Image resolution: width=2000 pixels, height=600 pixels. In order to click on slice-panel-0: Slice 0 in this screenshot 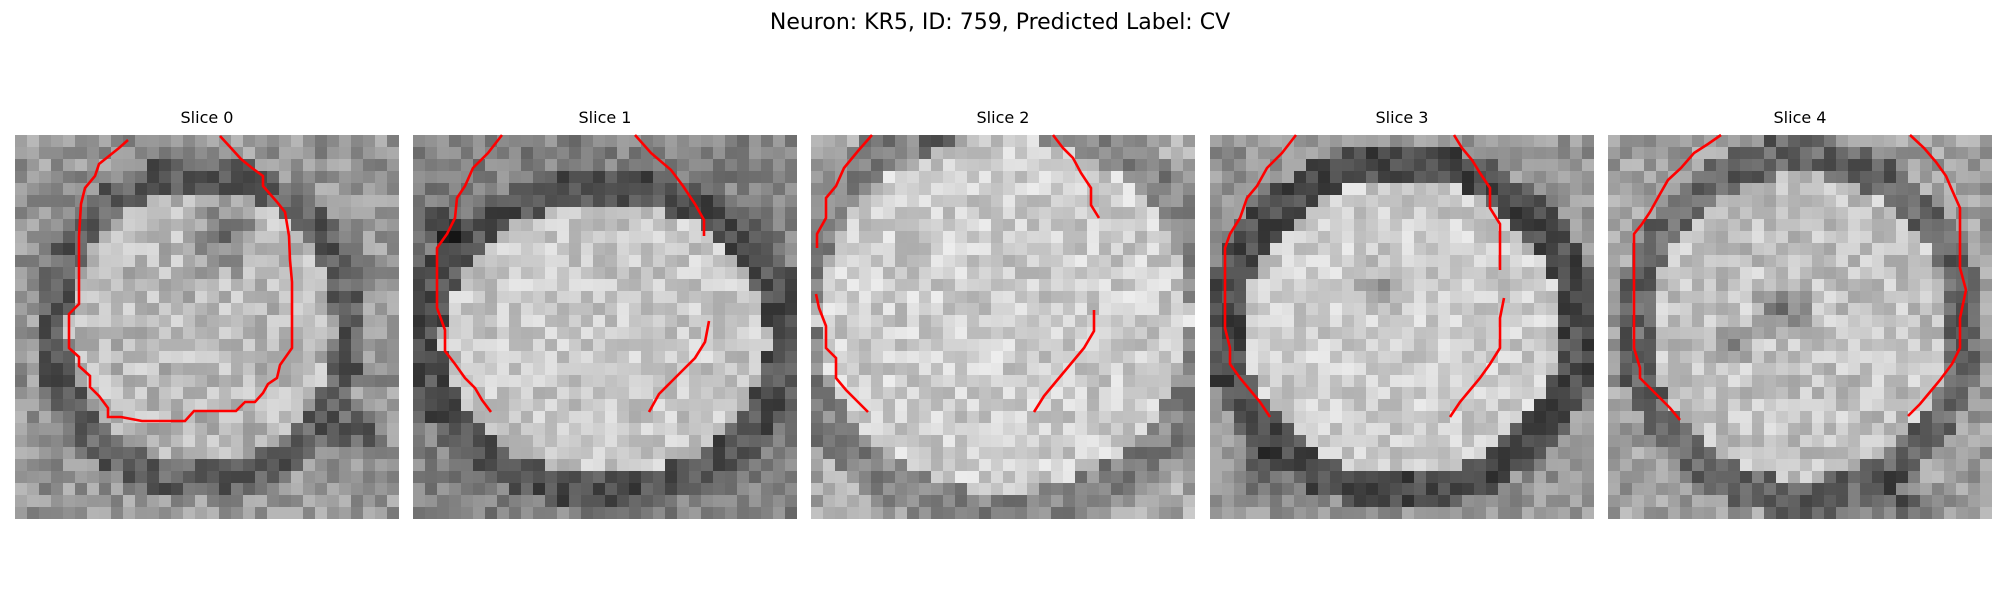, I will do `click(207, 119)`.